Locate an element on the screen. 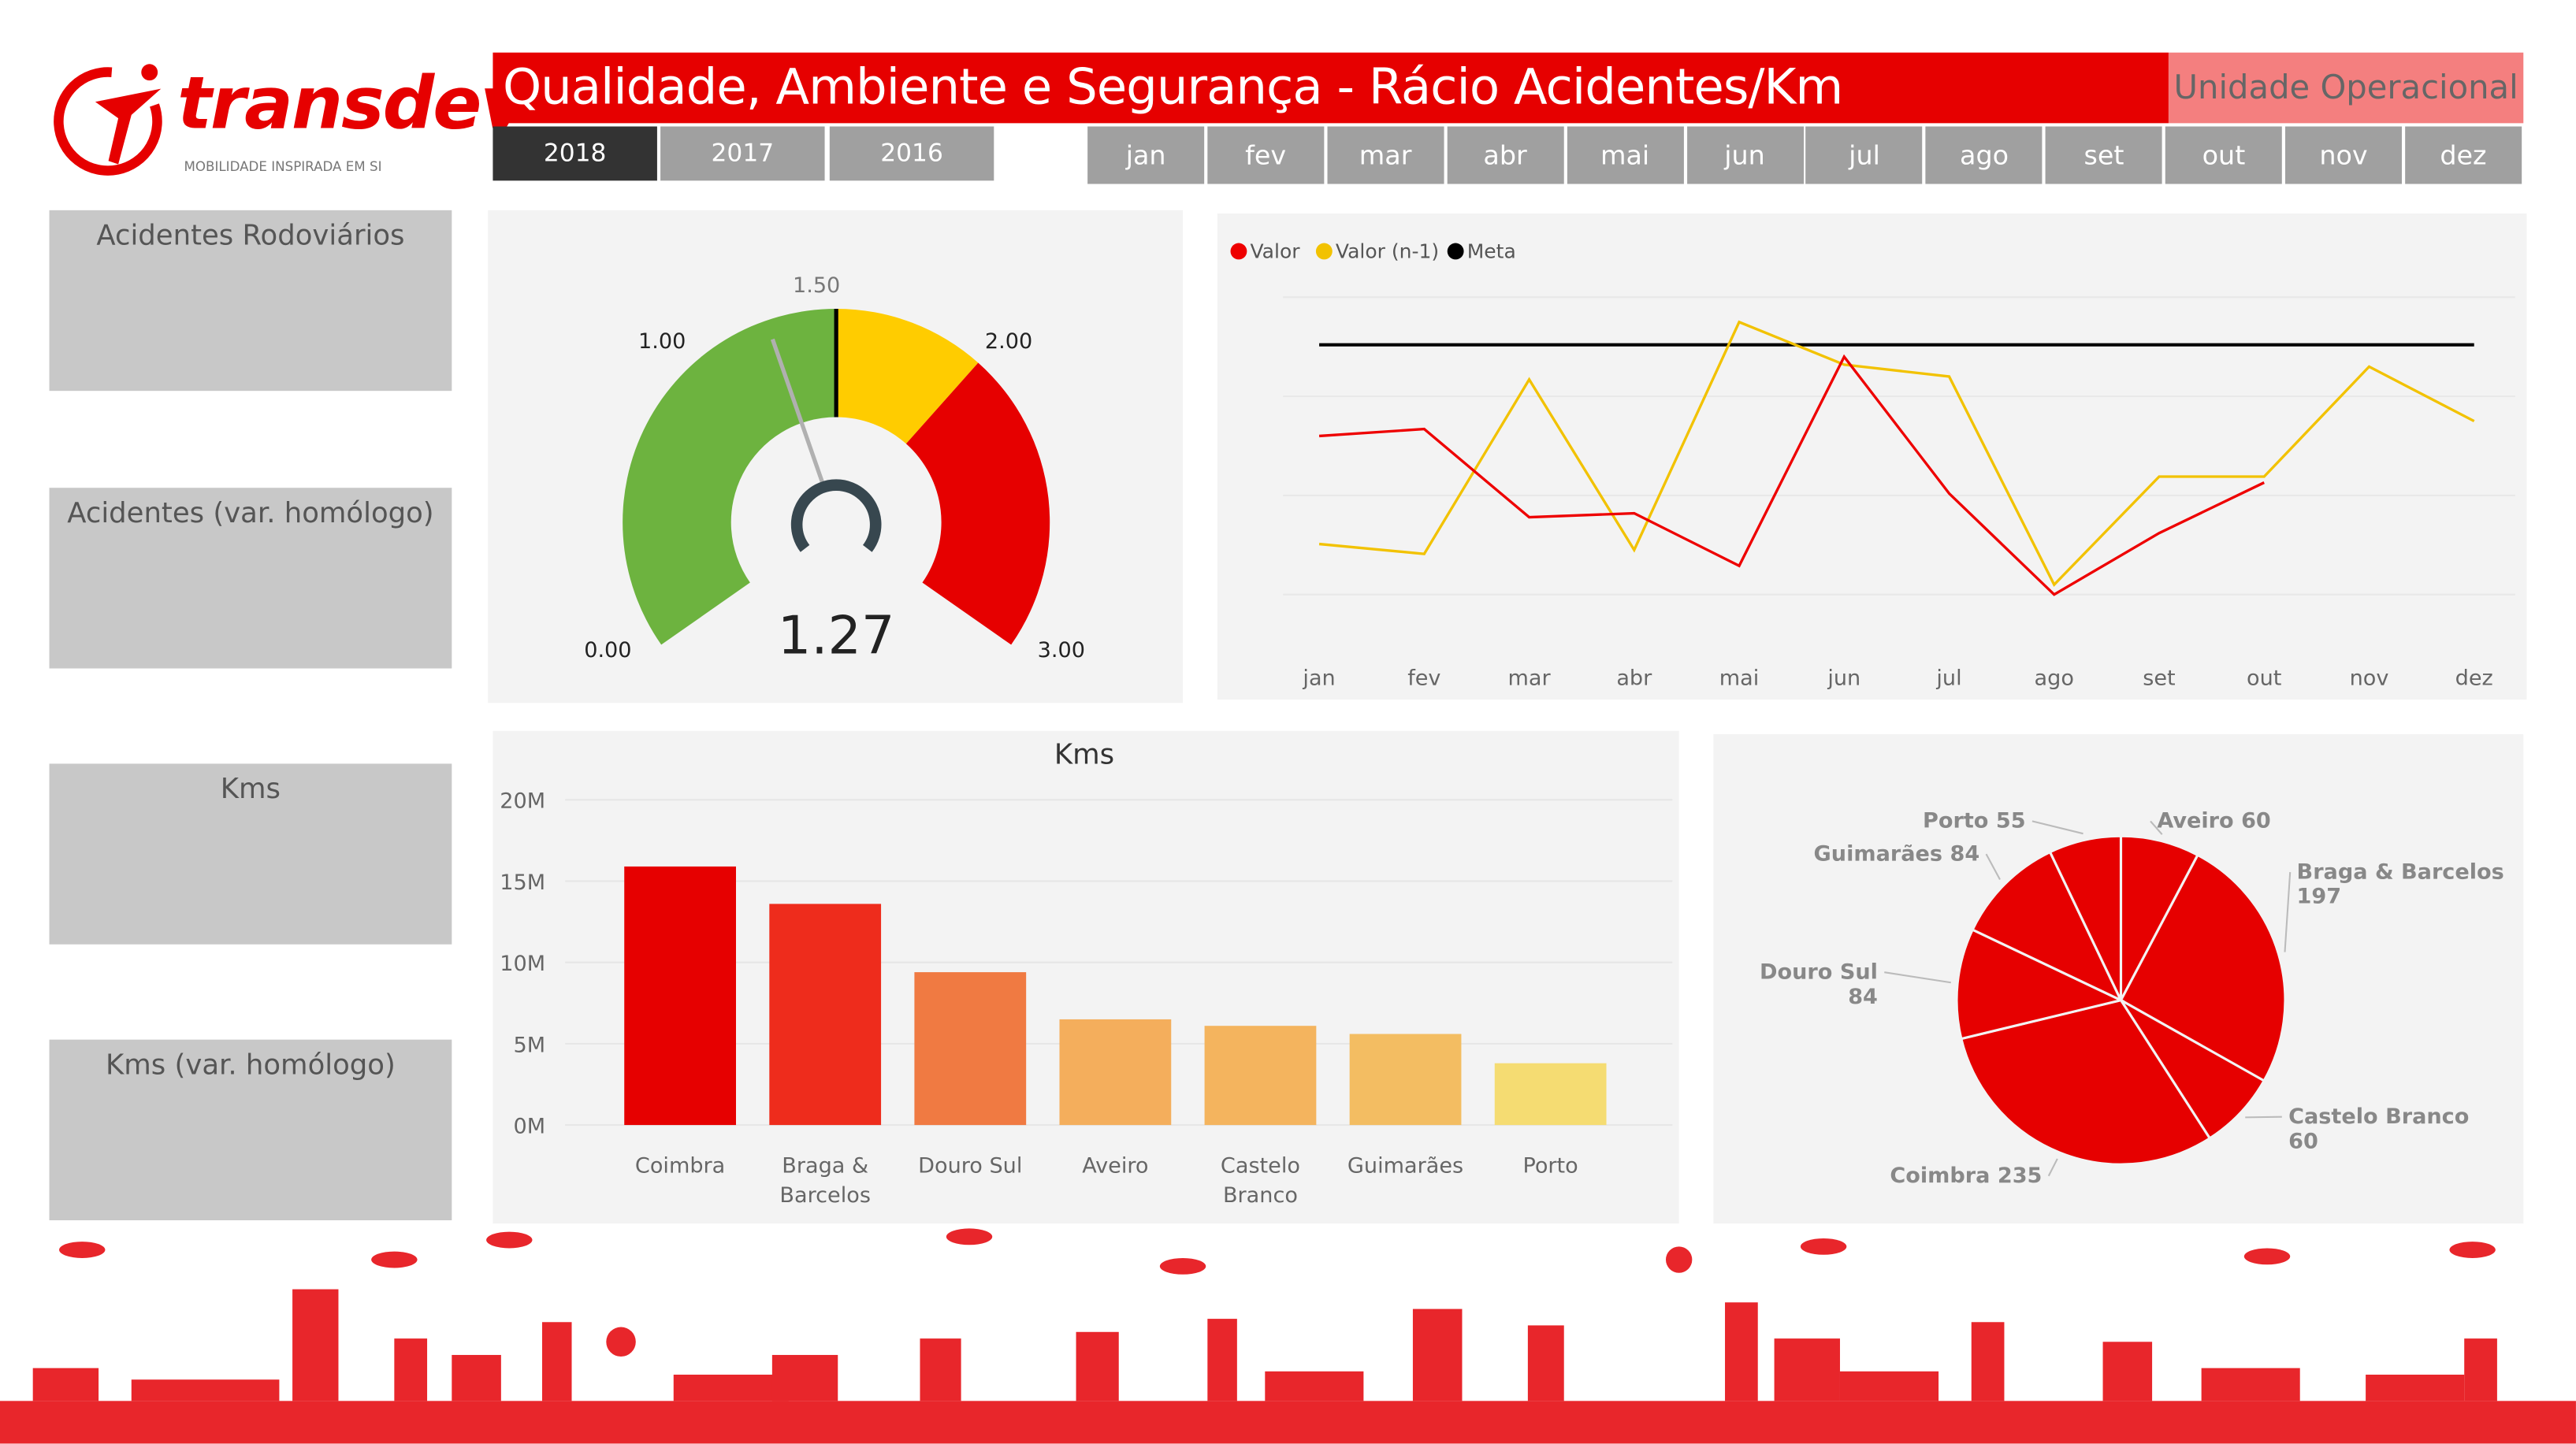  month-set-button: set is located at coordinates (2103, 155).